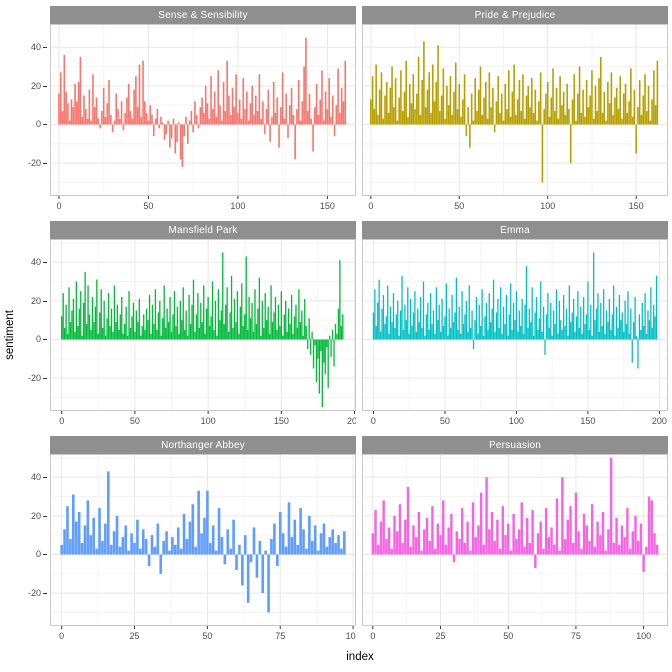 The image size is (672, 672). I want to click on x-tick-label: 25, so click(441, 636).